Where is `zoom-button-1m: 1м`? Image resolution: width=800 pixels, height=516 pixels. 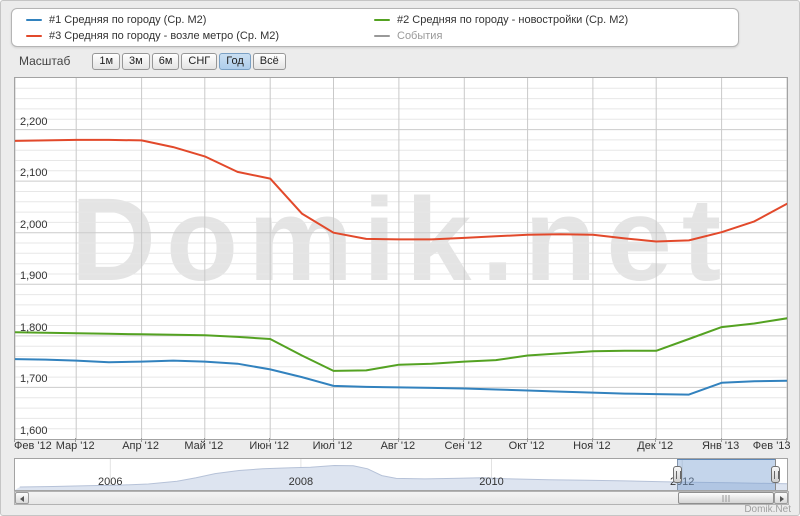 zoom-button-1m: 1м is located at coordinates (106, 61).